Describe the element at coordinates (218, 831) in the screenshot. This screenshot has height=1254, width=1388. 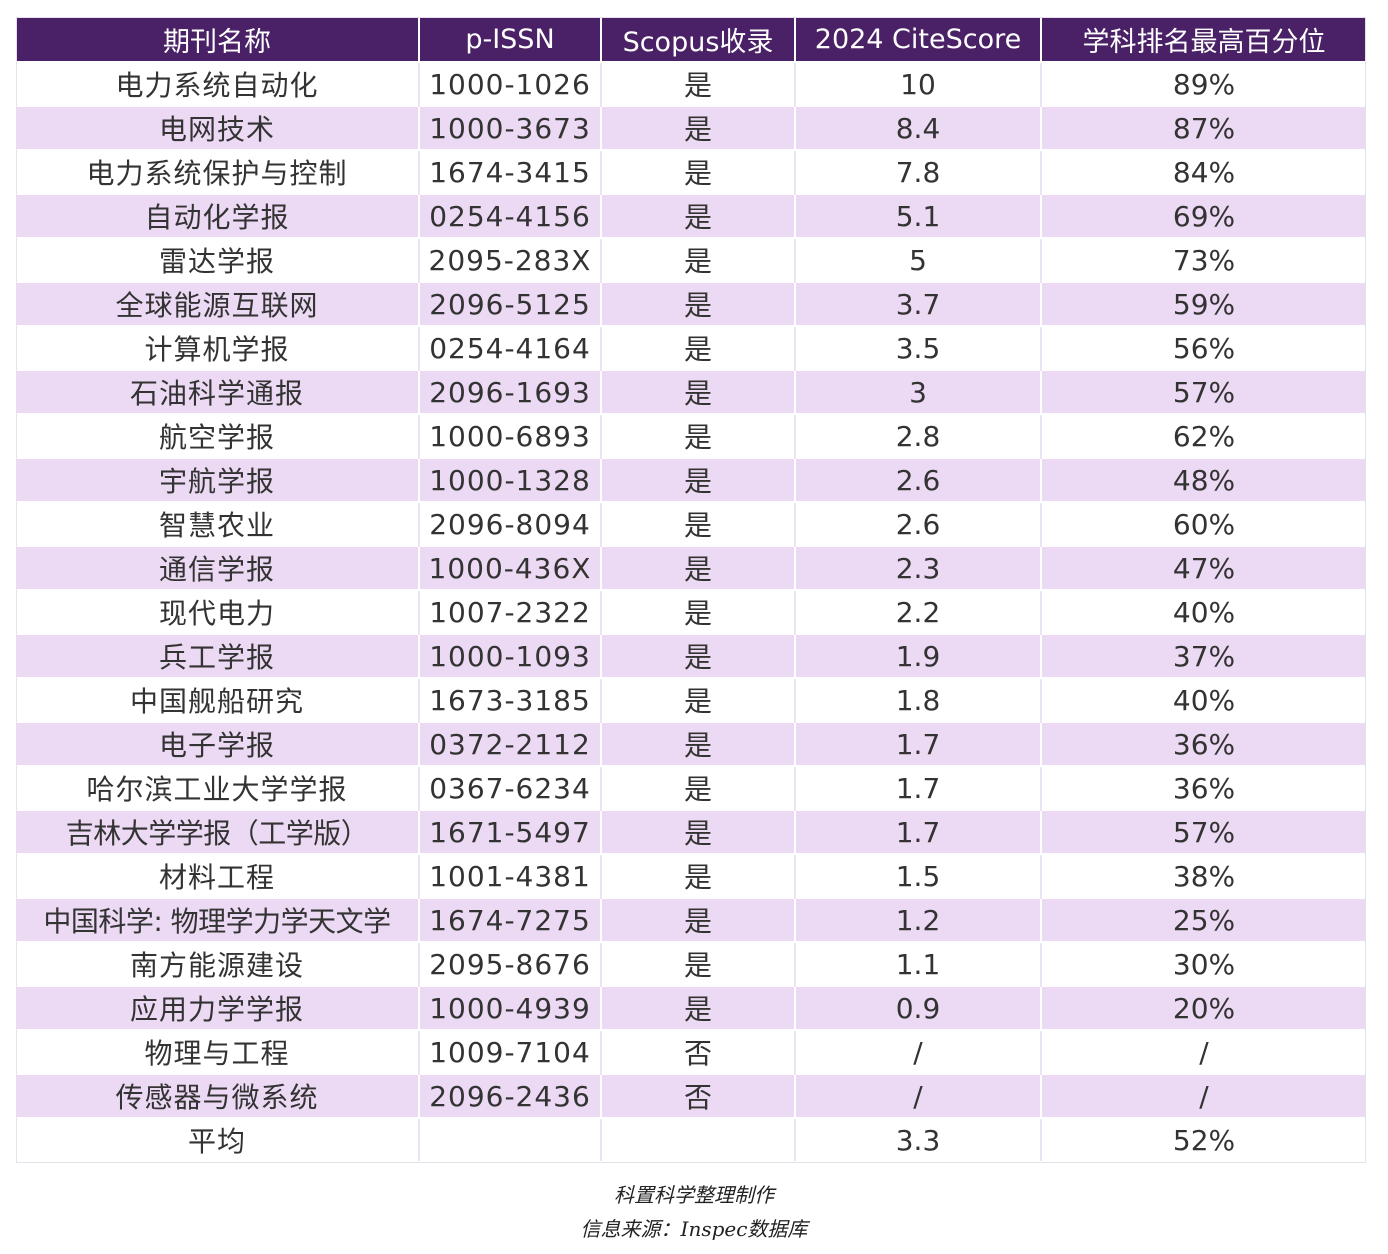
I see `cell-journal-name: 吉林大学学报（工学版）` at that location.